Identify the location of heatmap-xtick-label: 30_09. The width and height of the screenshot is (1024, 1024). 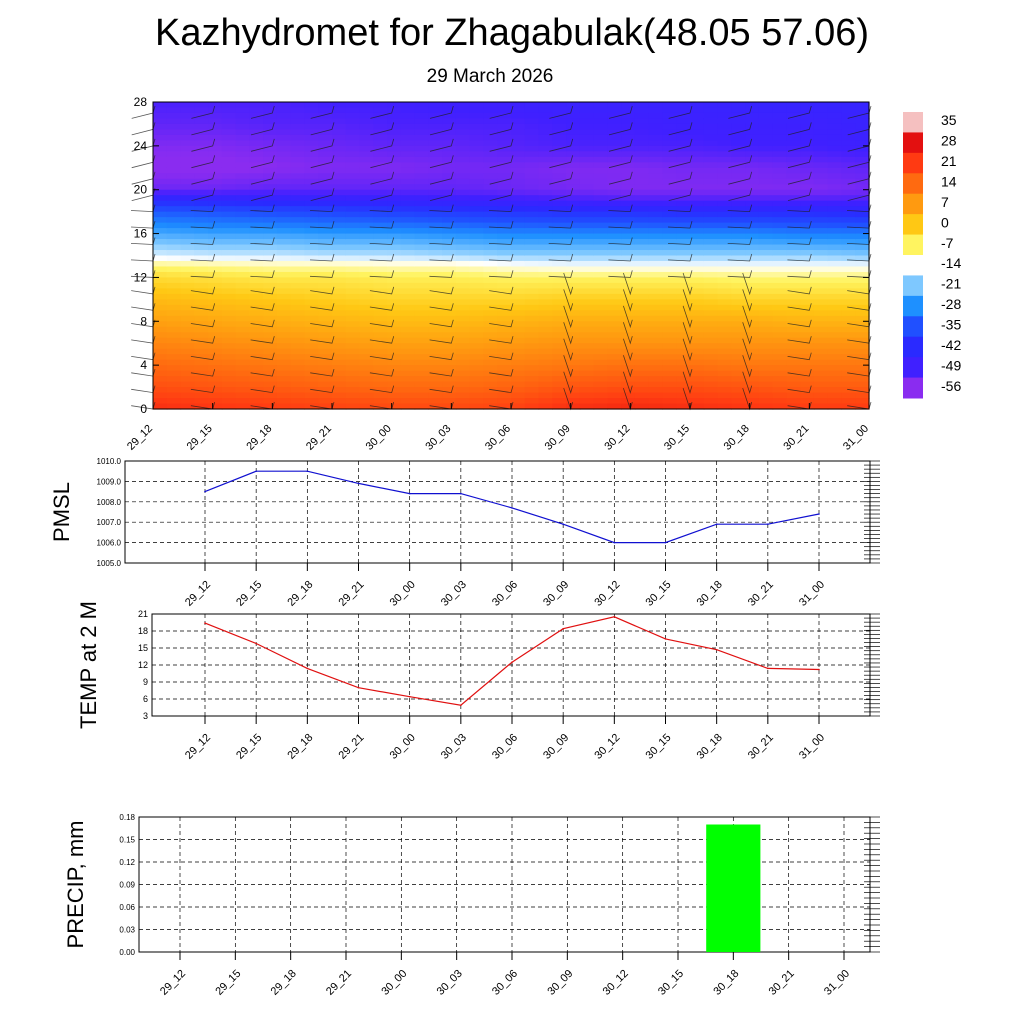
(558, 438).